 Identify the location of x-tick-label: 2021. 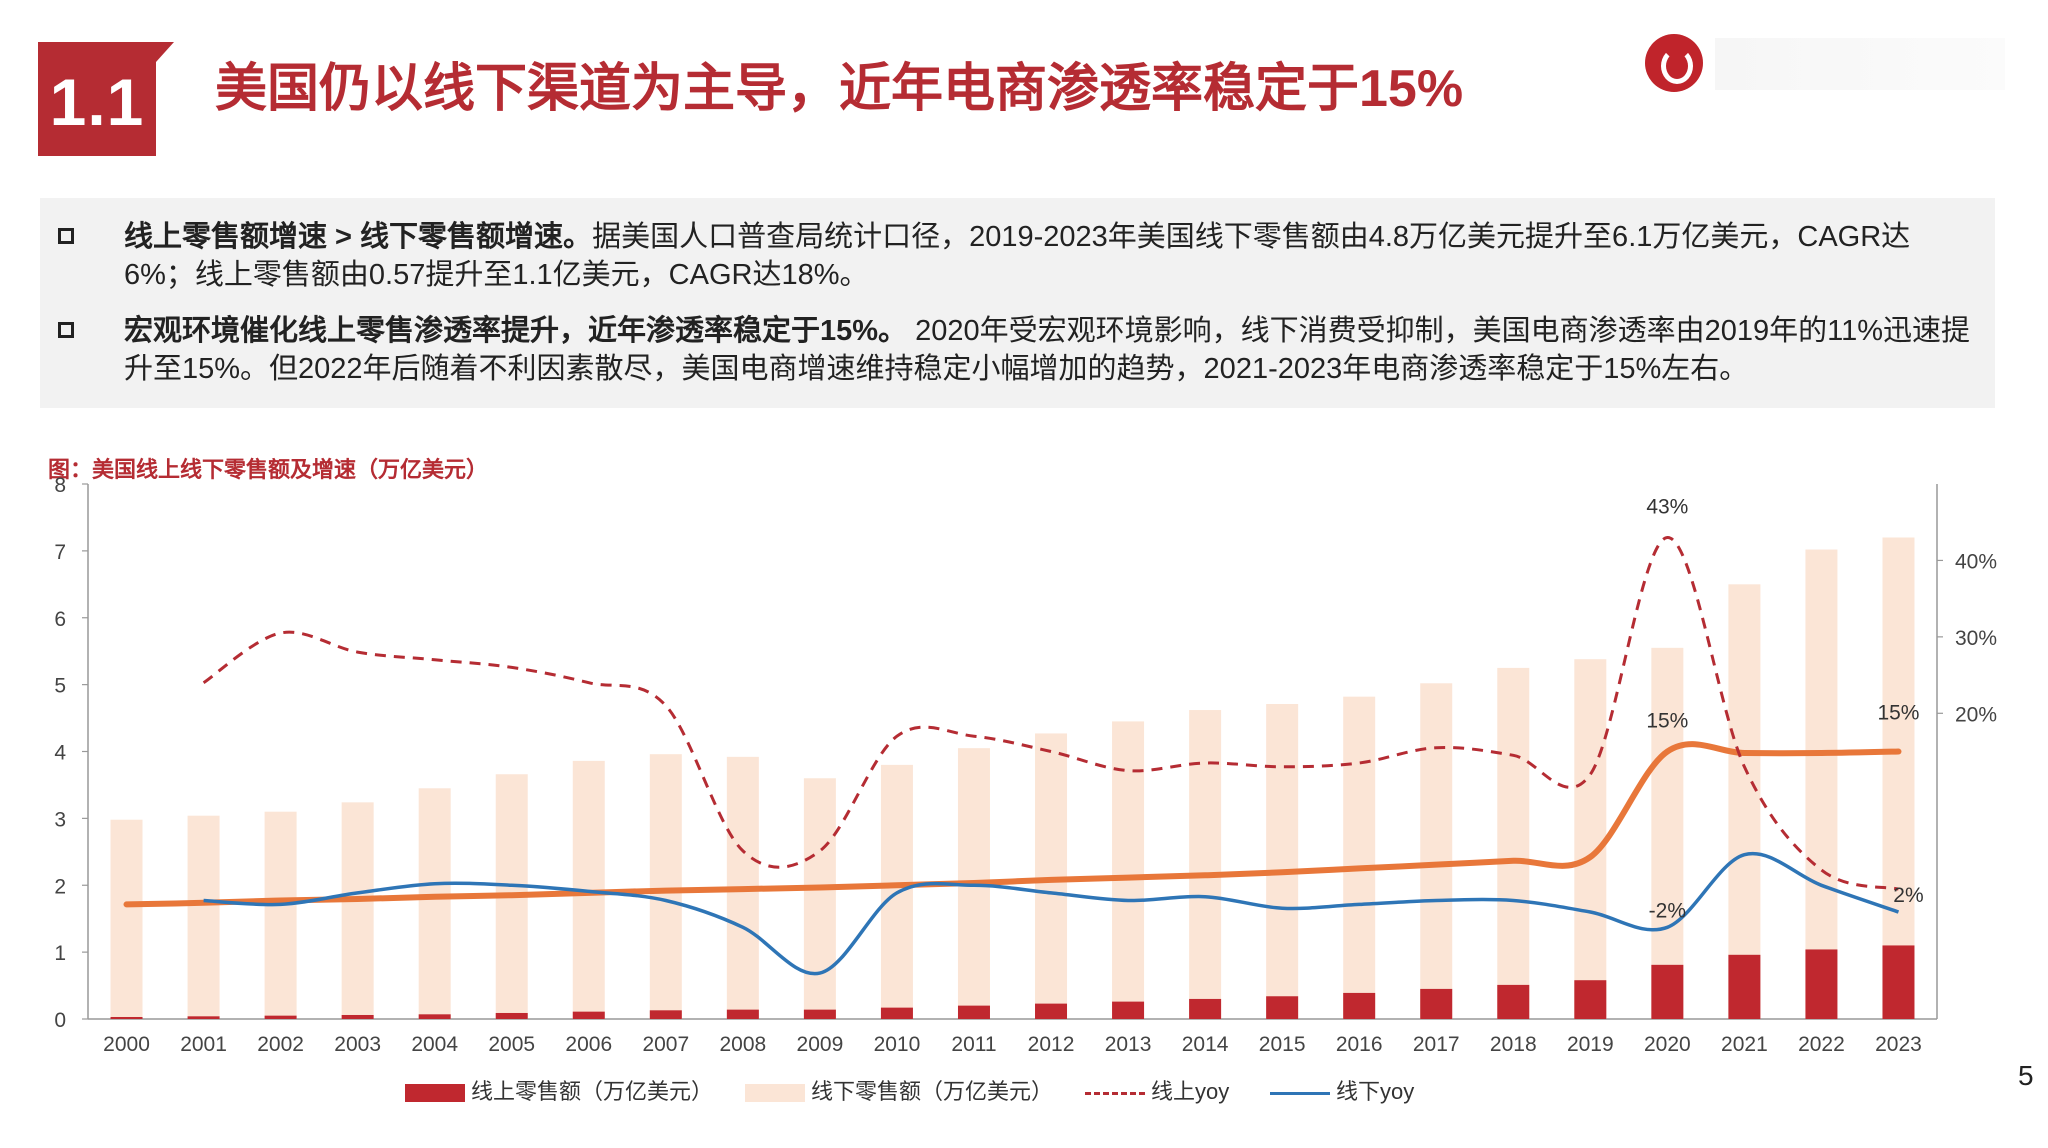
(1744, 1044).